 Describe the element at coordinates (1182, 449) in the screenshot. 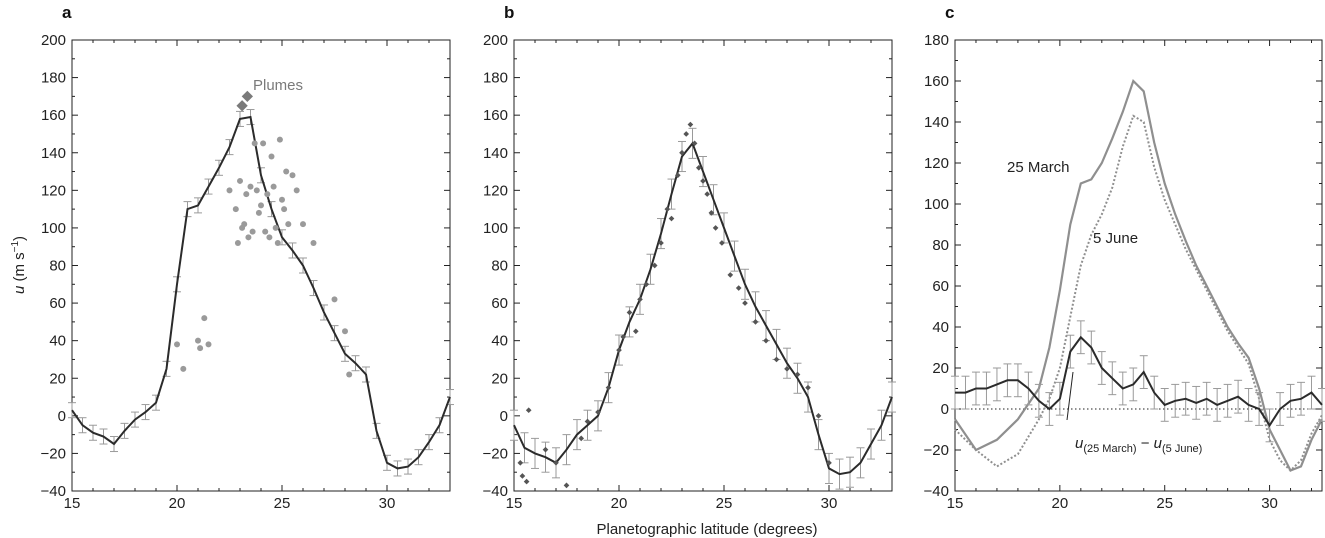

I see `difference-label-sub2: (5 June)` at that location.